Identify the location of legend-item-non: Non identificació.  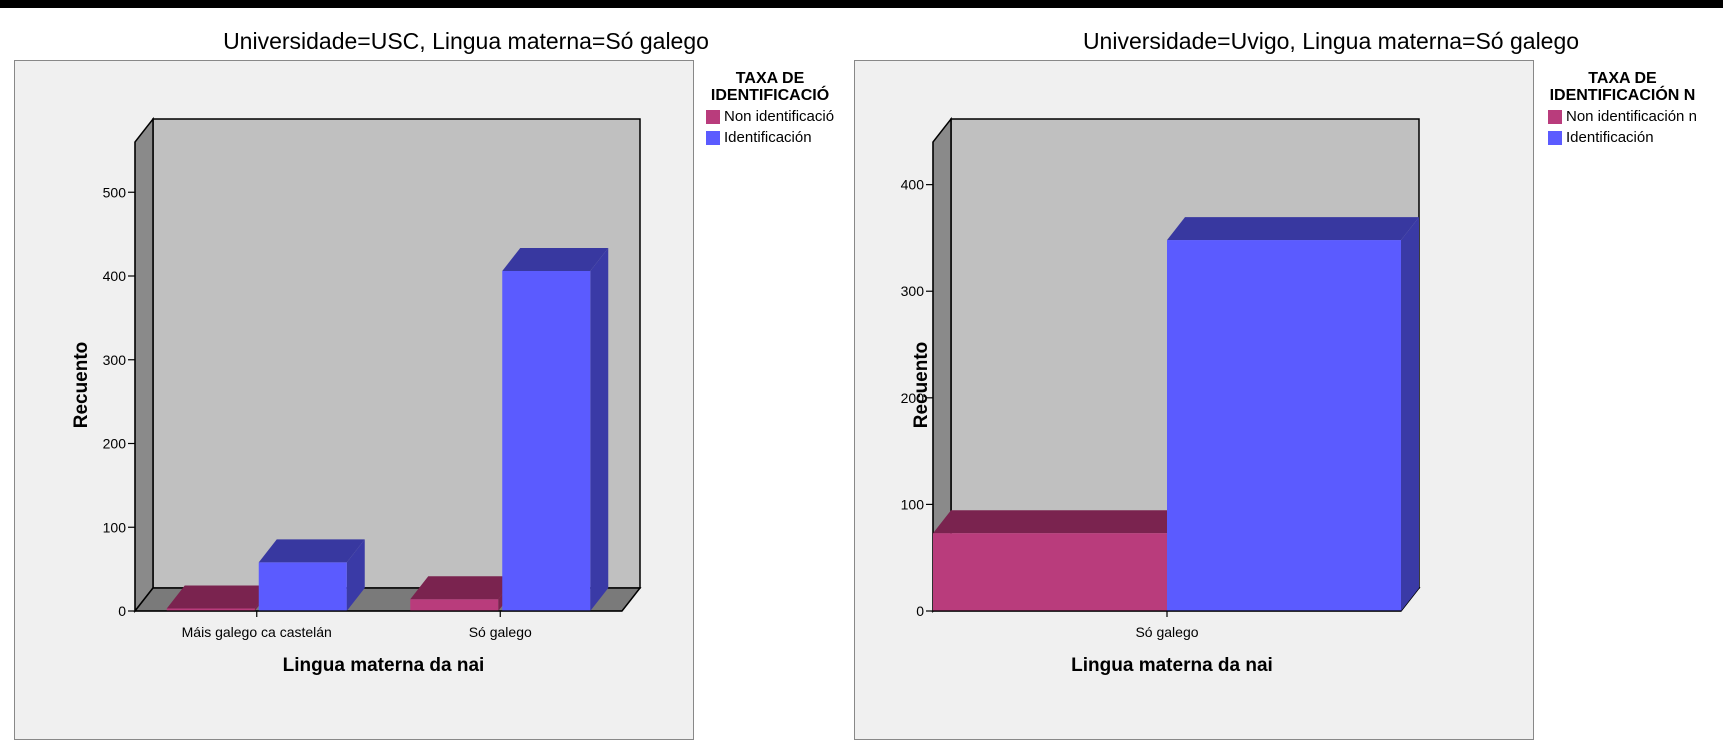
(770, 116).